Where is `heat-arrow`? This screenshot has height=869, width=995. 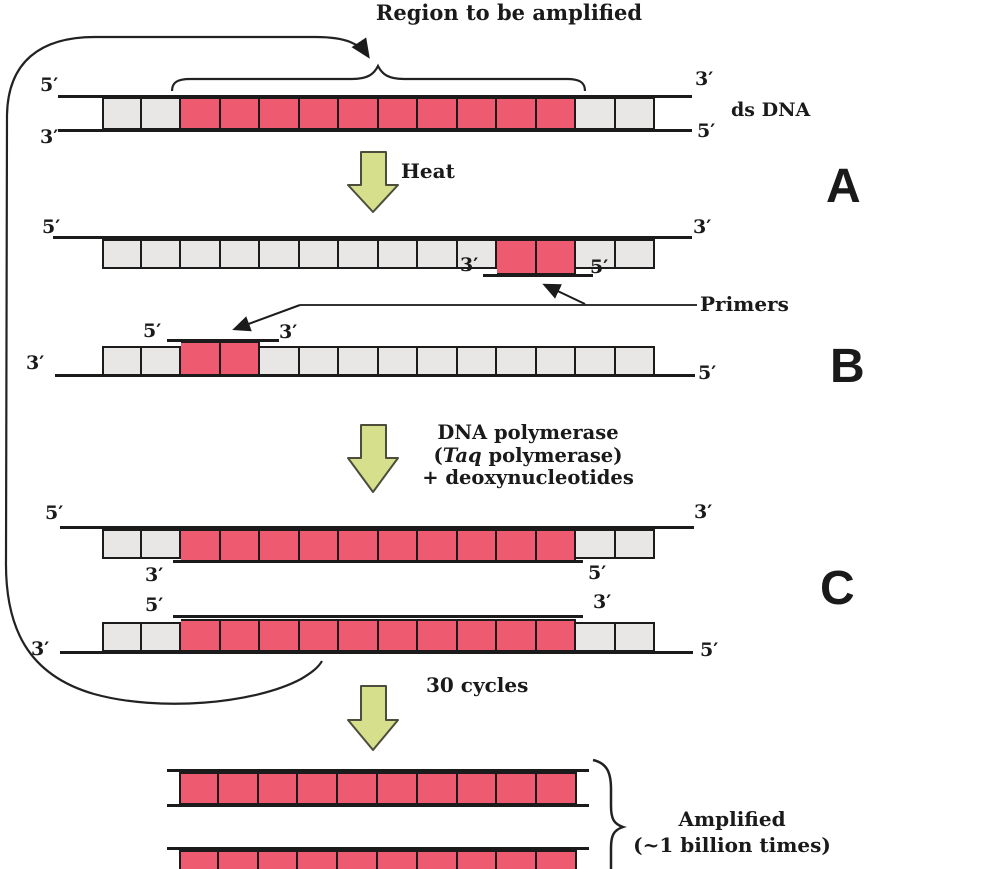 heat-arrow is located at coordinates (373, 182).